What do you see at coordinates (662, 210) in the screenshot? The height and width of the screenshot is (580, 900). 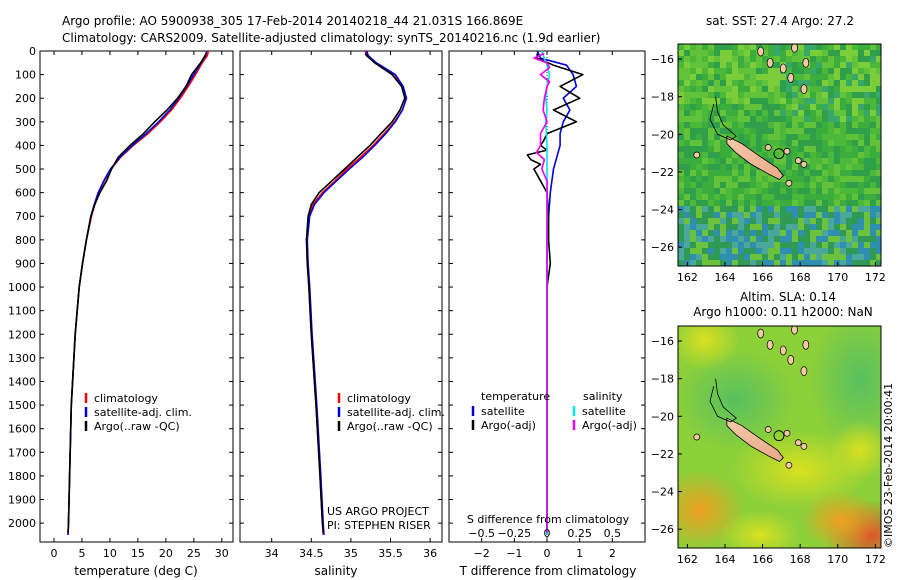 I see `map-y-tick-label: −24` at bounding box center [662, 210].